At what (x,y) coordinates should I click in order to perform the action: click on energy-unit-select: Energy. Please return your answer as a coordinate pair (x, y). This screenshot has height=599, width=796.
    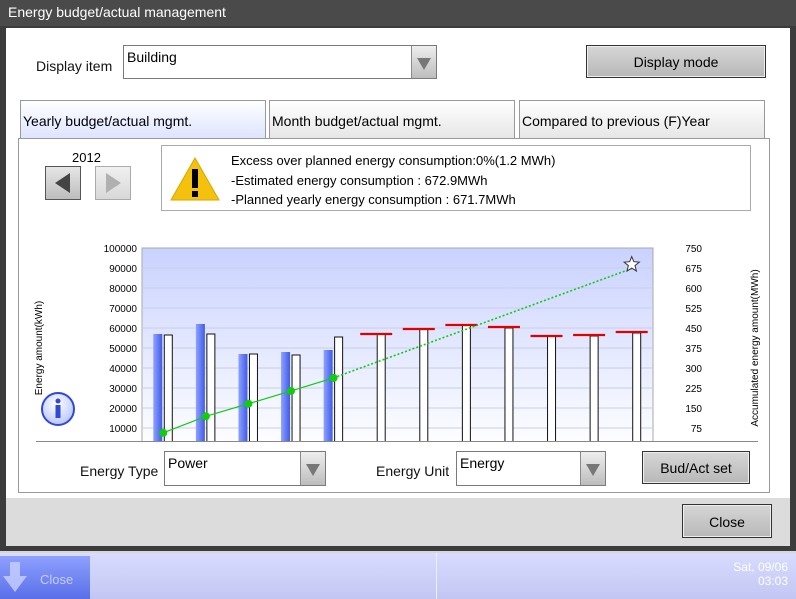
    Looking at the image, I should click on (531, 468).